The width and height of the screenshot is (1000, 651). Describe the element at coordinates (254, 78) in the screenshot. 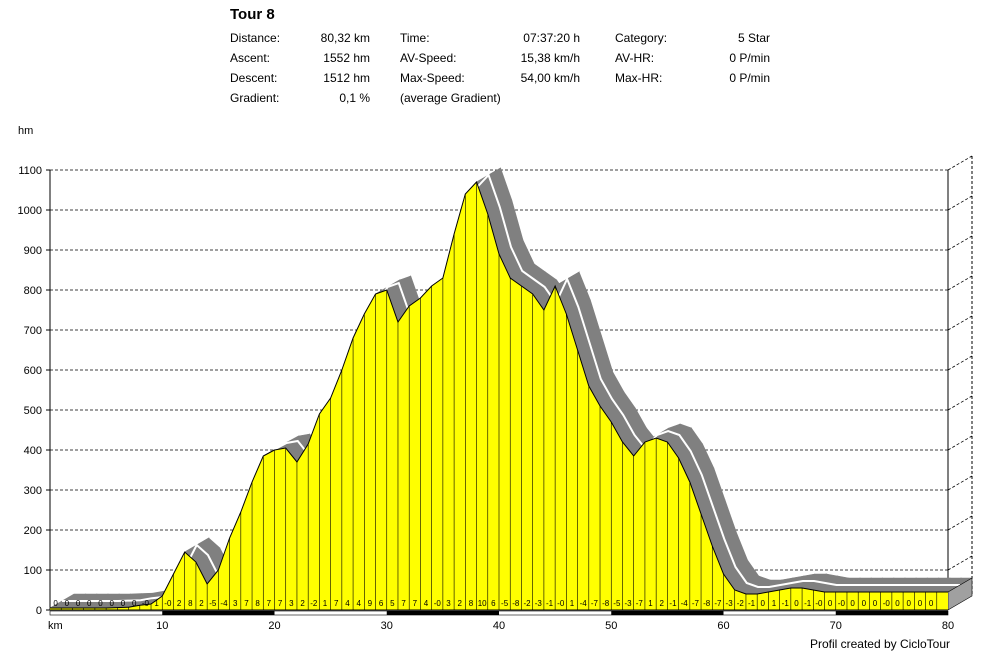

I see `descent-label: Descent:` at that location.